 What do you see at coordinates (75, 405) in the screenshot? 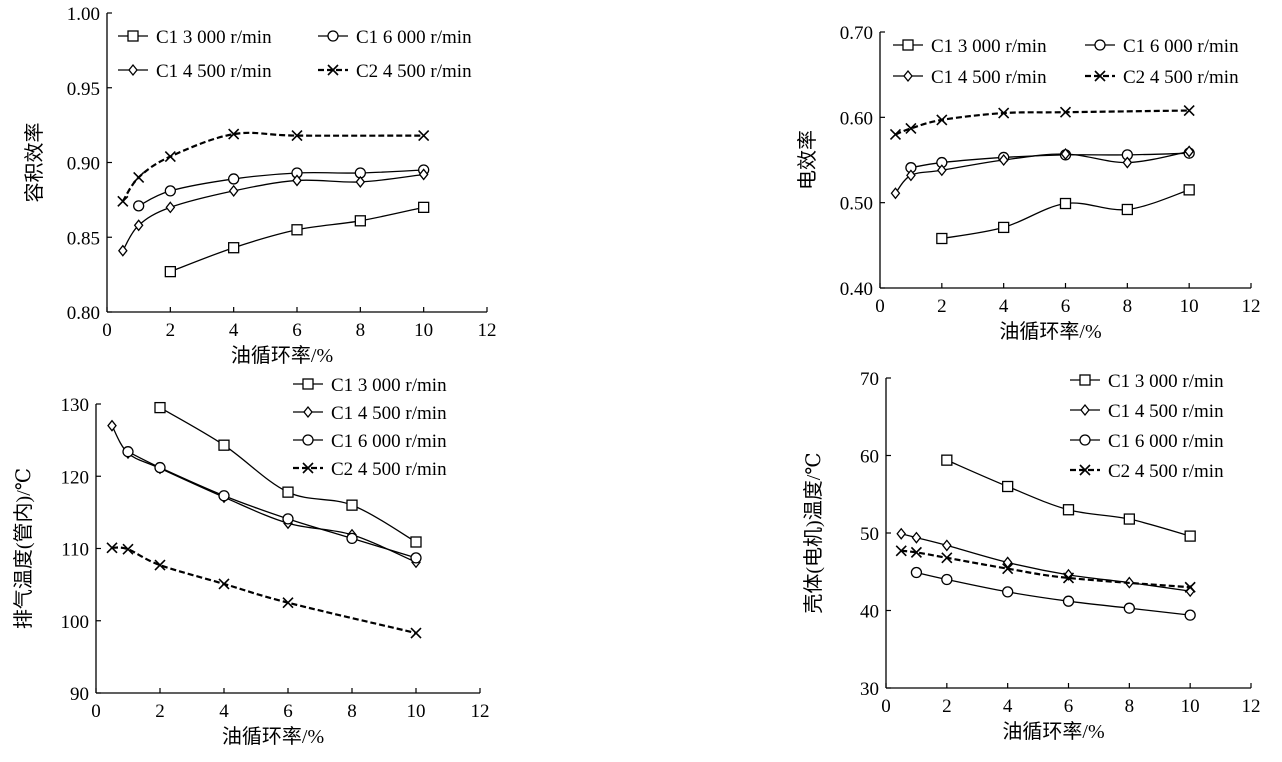
I see `y-tick-label: 130` at bounding box center [75, 405].